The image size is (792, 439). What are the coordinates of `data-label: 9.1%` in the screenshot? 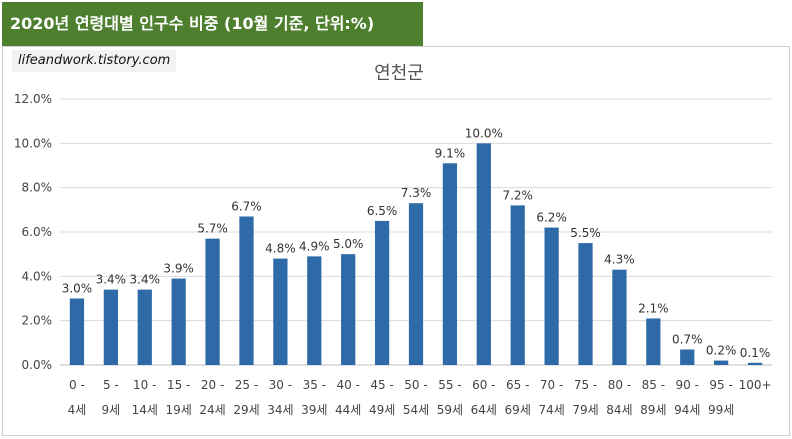 It's located at (450, 153).